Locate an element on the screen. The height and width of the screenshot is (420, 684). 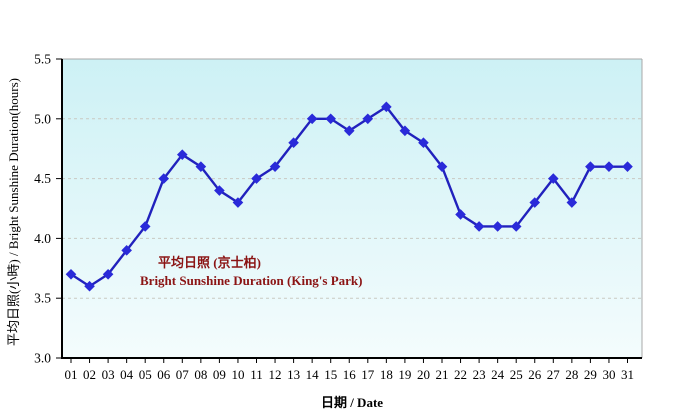
x-tick-label: 19 is located at coordinates (404, 374).